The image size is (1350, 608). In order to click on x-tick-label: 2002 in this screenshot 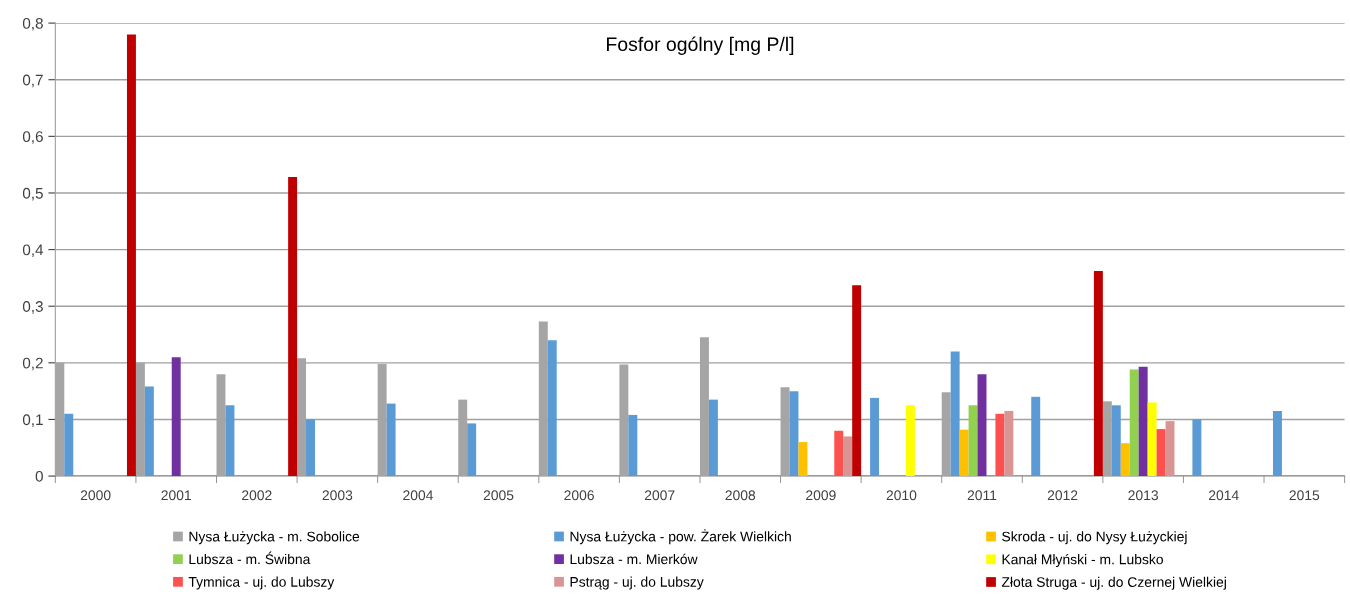, I will do `click(257, 495)`.